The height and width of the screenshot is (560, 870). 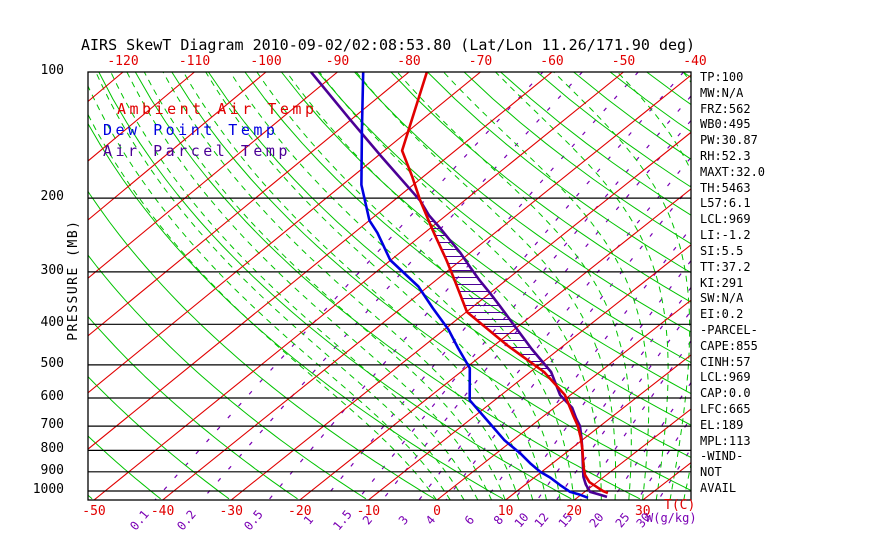 What do you see at coordinates (725, 393) in the screenshot?
I see `stat-cap: CAP:0.0` at bounding box center [725, 393].